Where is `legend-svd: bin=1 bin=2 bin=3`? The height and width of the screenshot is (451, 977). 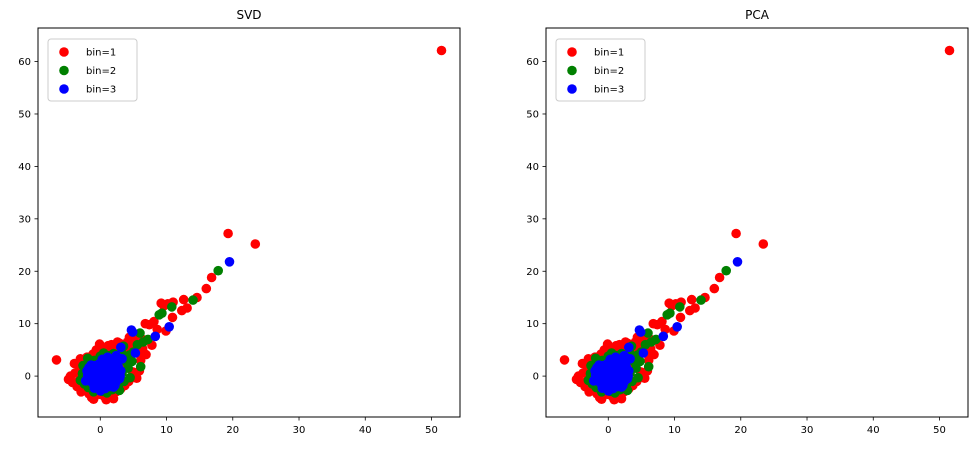
legend-svd: bin=1 bin=2 bin=3 is located at coordinates (92, 70).